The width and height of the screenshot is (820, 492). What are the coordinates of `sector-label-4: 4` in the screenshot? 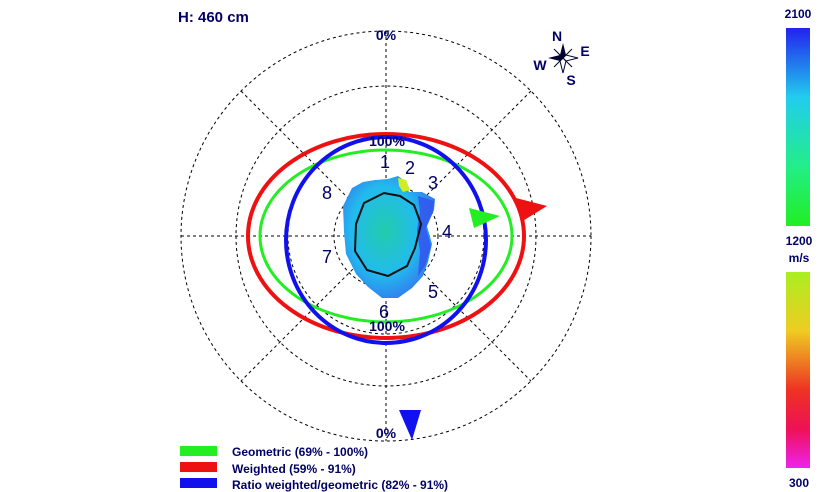 It's located at (447, 232).